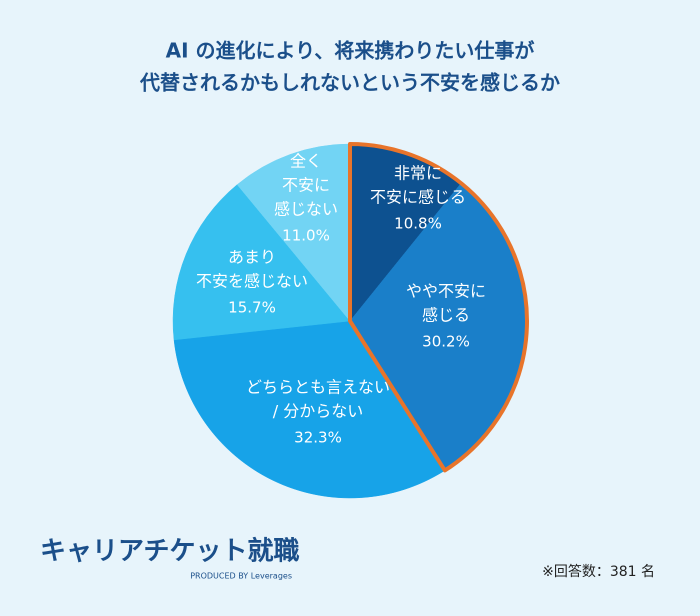 The width and height of the screenshot is (700, 616). I want to click on value-label: 30.2%, so click(446, 342).